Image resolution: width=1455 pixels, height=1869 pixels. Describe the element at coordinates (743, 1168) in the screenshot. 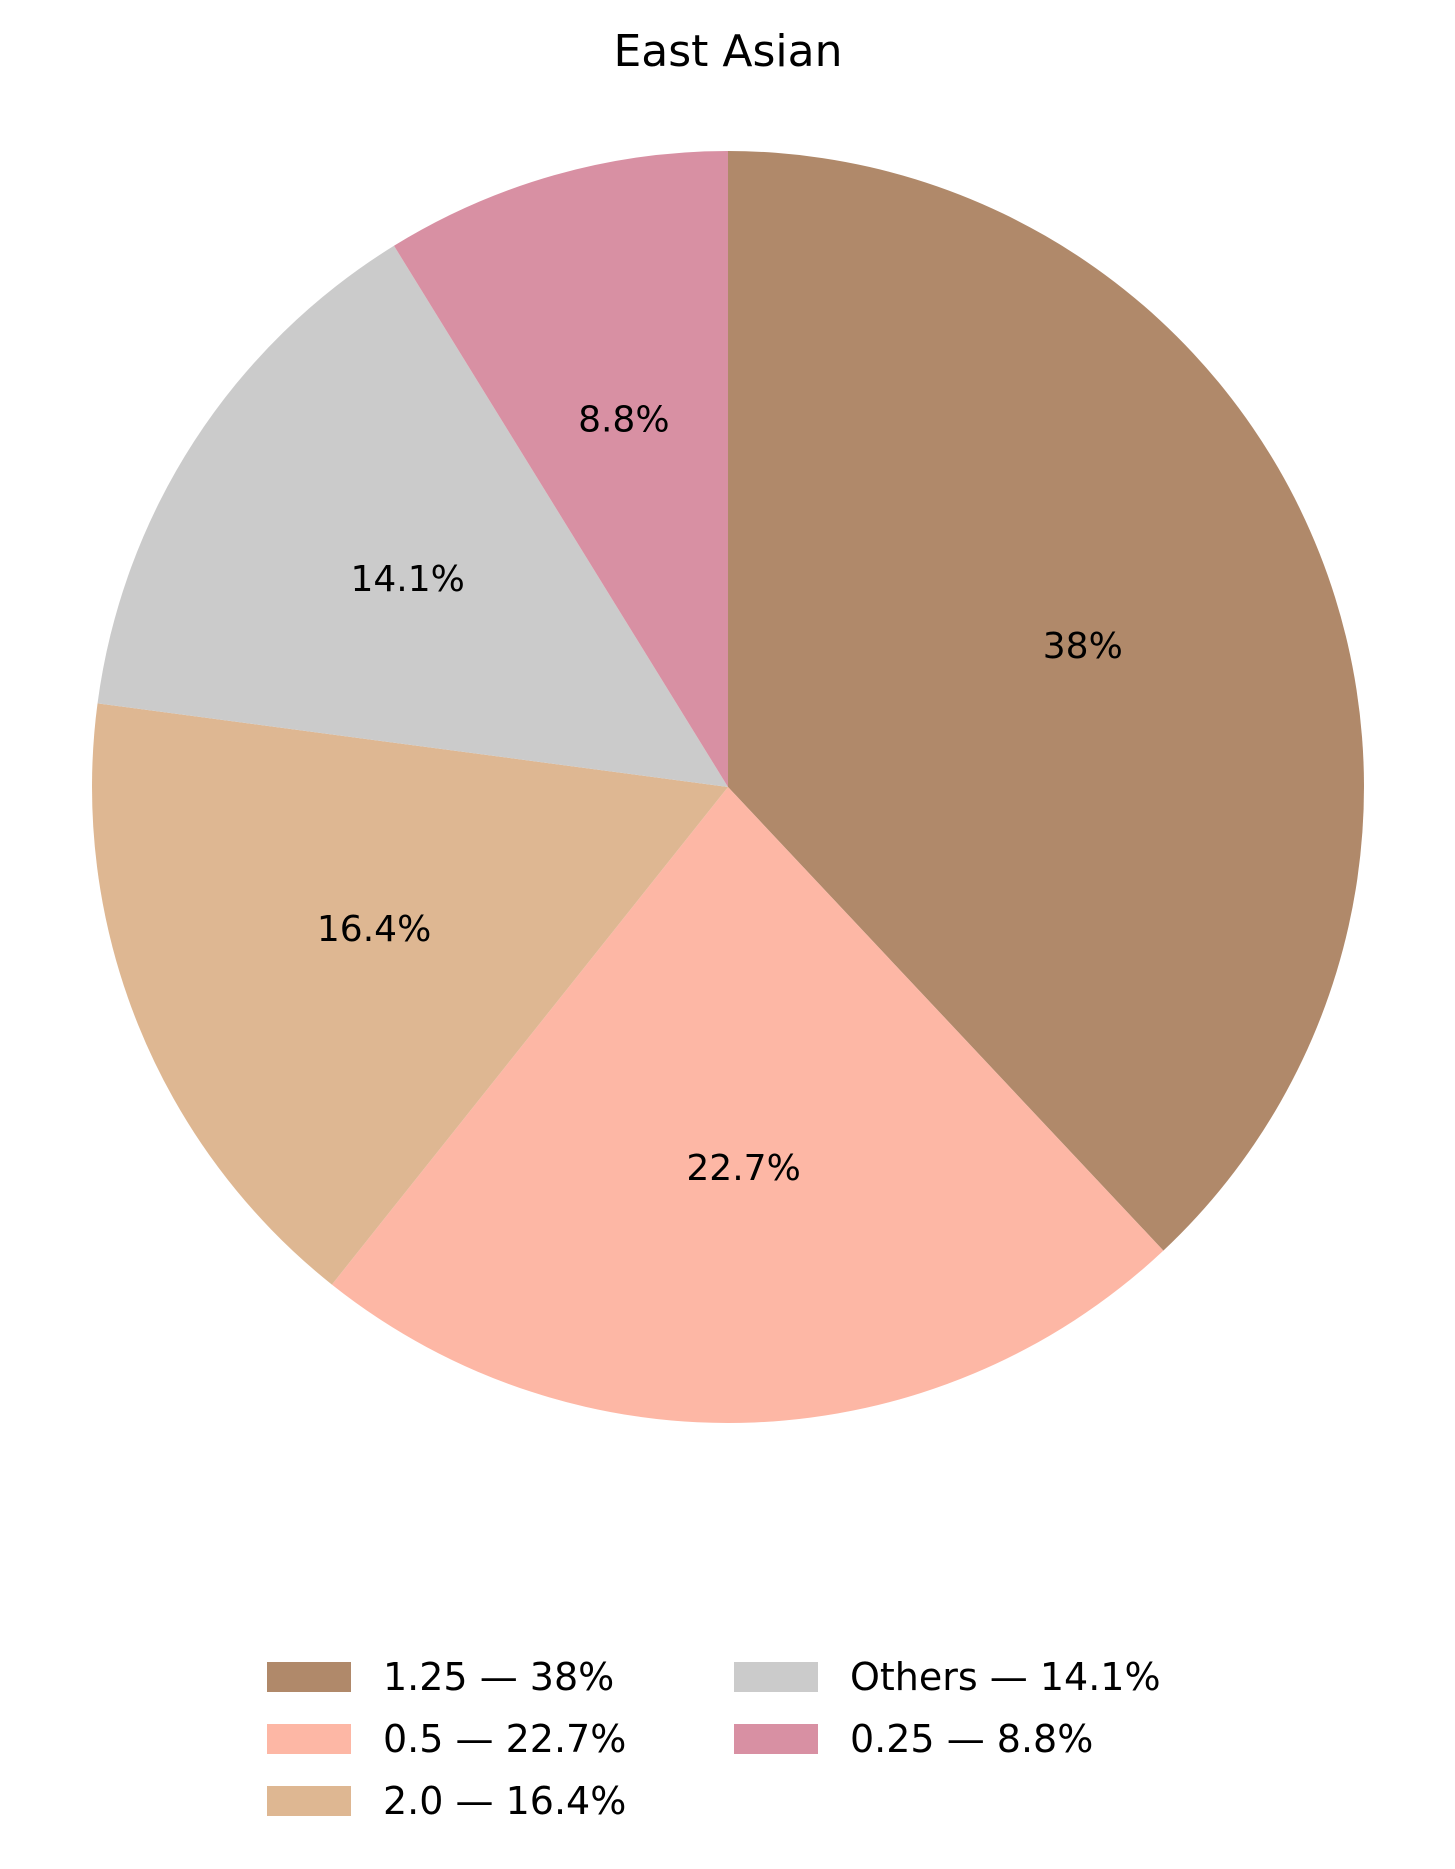

I see `slice-label: 22.7%` at that location.